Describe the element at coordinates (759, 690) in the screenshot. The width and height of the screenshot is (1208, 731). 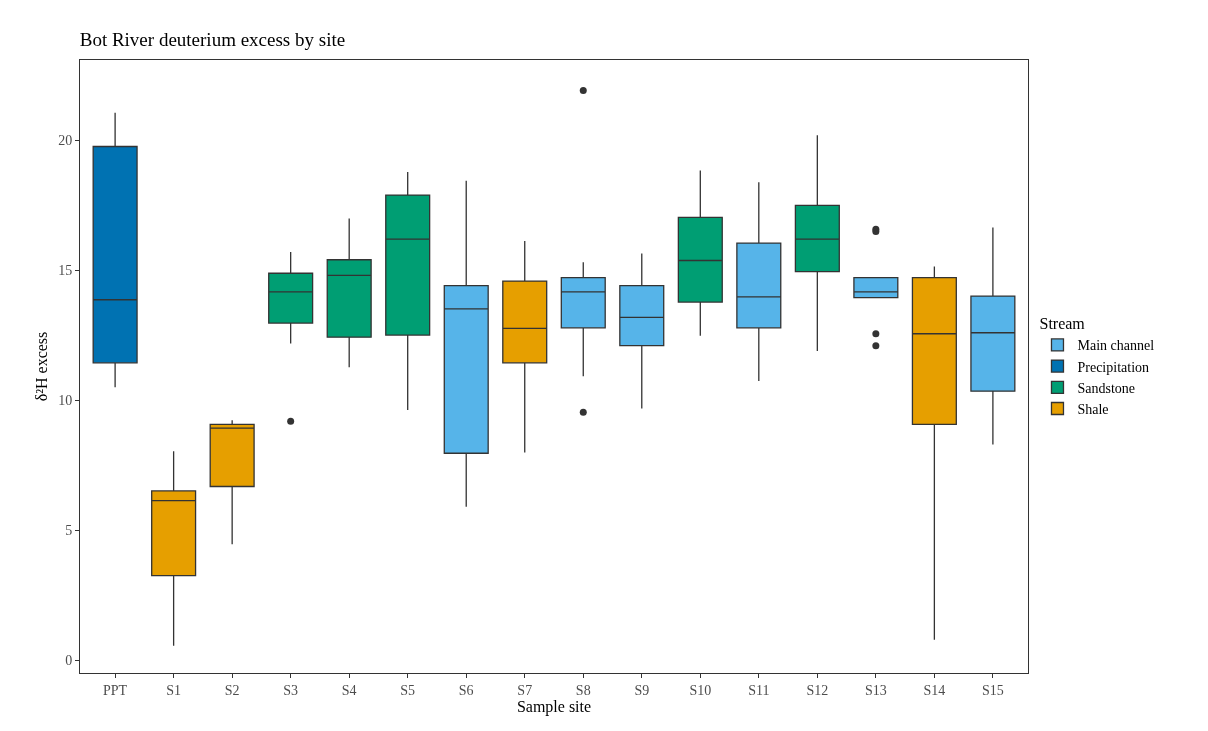
I see `x-tick-label: S11` at that location.